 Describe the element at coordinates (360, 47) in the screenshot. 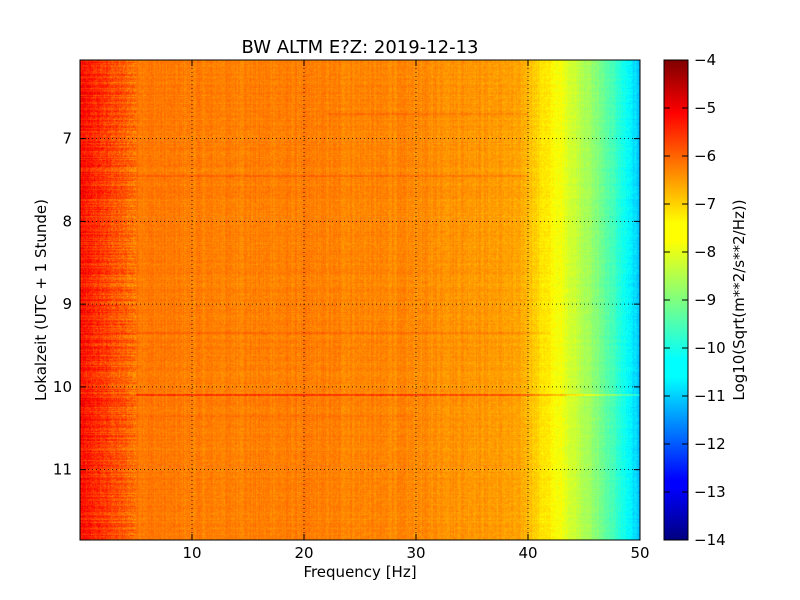

I see `chart-title: BW ALTM E?Z: 2019-12-13` at that location.